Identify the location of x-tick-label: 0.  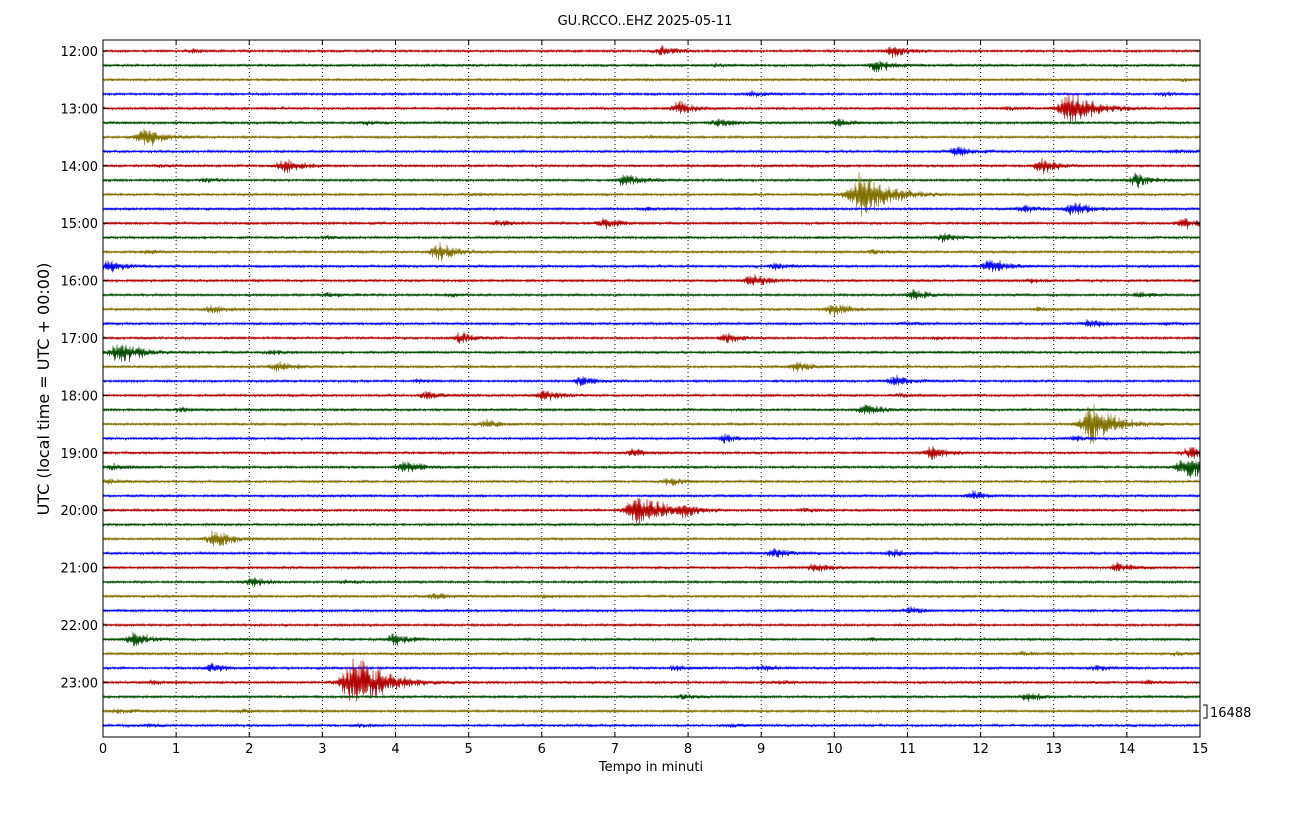
(103, 749).